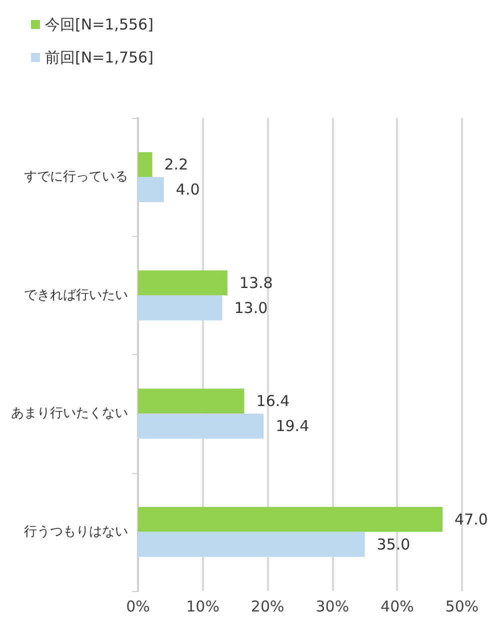  What do you see at coordinates (99, 25) in the screenshot?
I see `legend-label: 今回[N=1,556]` at bounding box center [99, 25].